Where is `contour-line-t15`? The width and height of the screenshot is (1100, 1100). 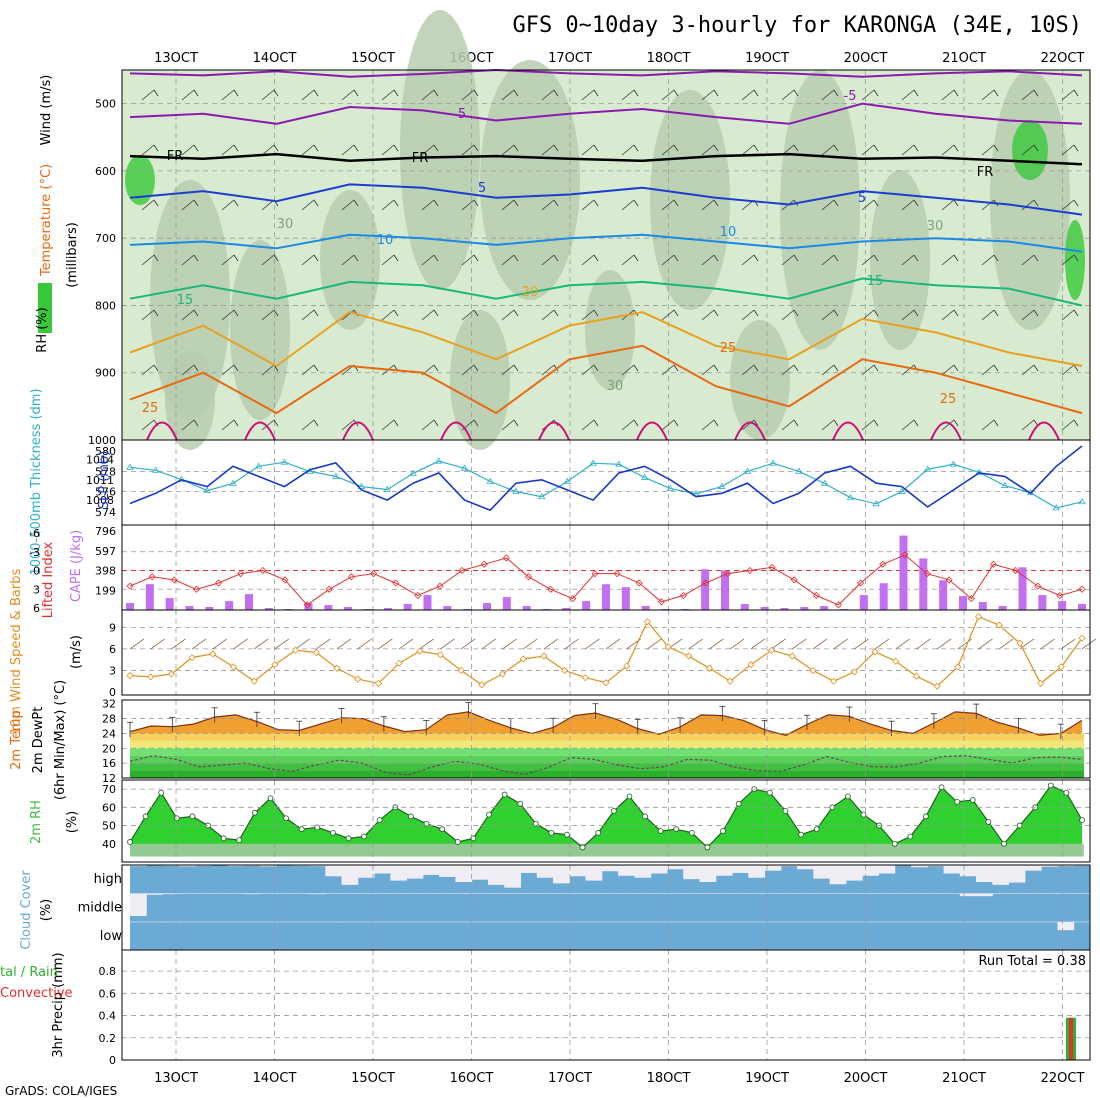 contour-line-t15 is located at coordinates (606, 292).